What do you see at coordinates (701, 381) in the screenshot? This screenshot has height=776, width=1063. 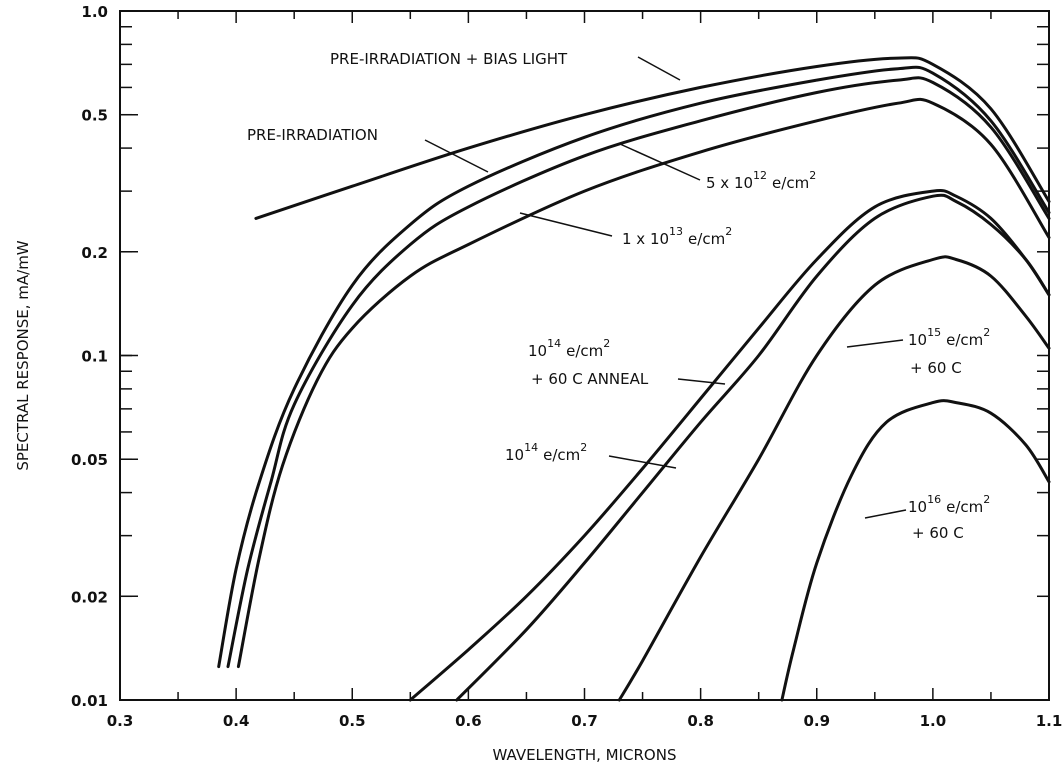 I see `leader-1e14-anneal` at bounding box center [701, 381].